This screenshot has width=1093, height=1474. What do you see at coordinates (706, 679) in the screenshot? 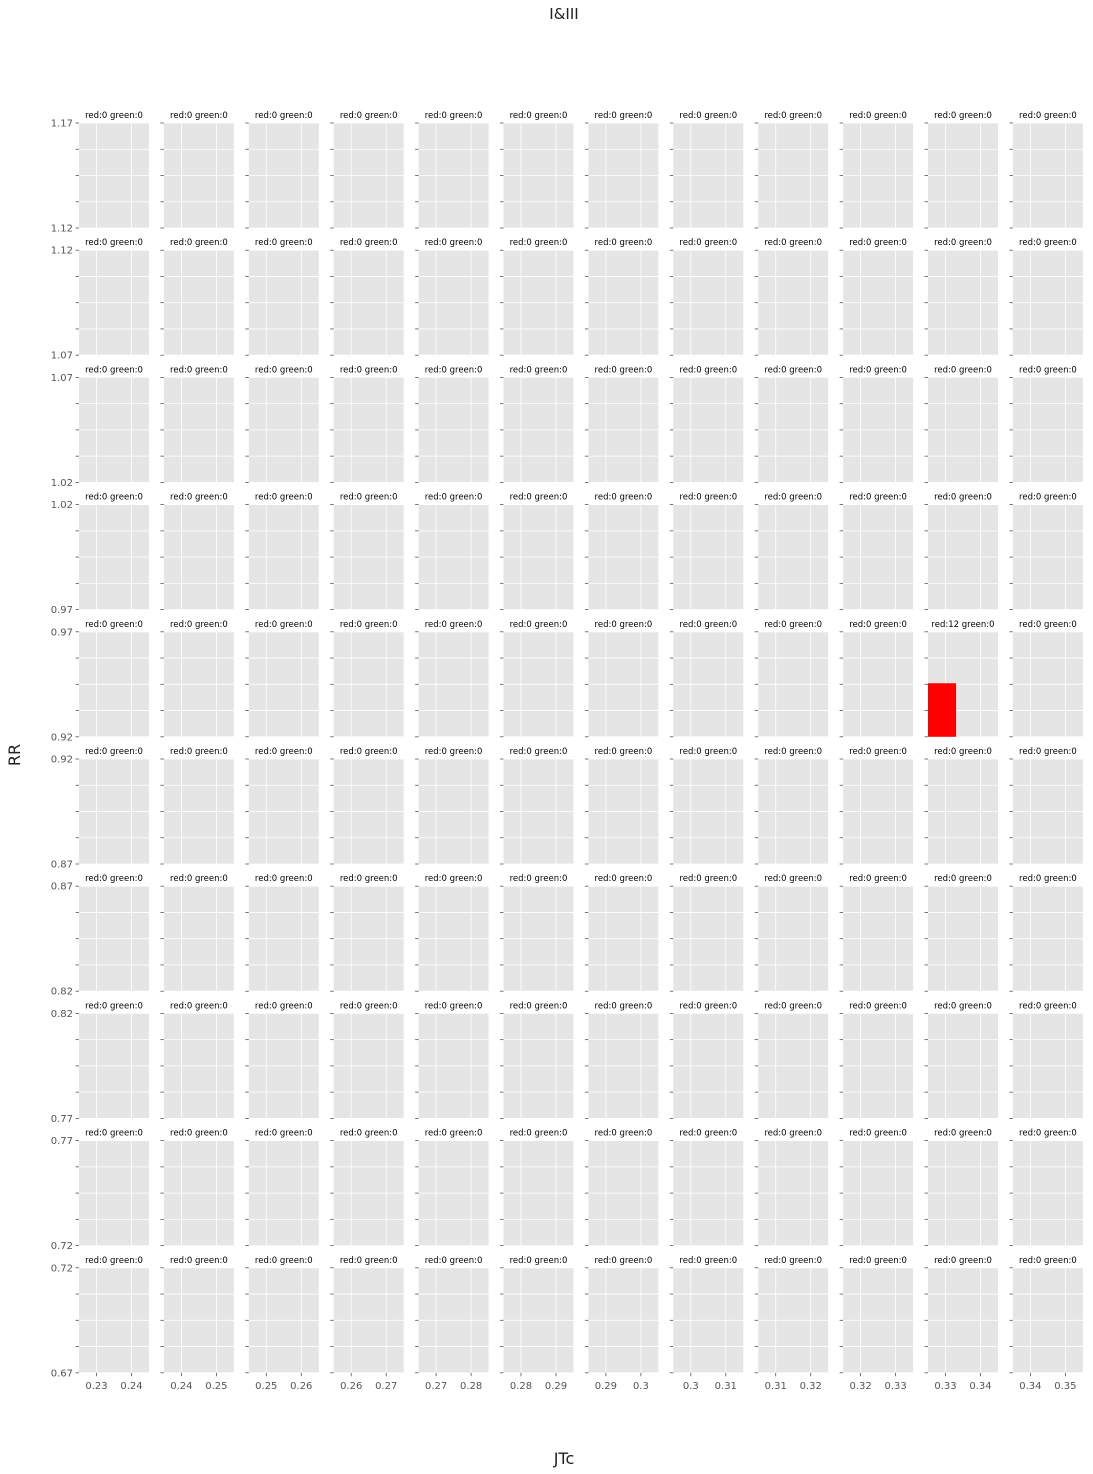
I see `panel-r4-c7: red:0 green:0` at bounding box center [706, 679].